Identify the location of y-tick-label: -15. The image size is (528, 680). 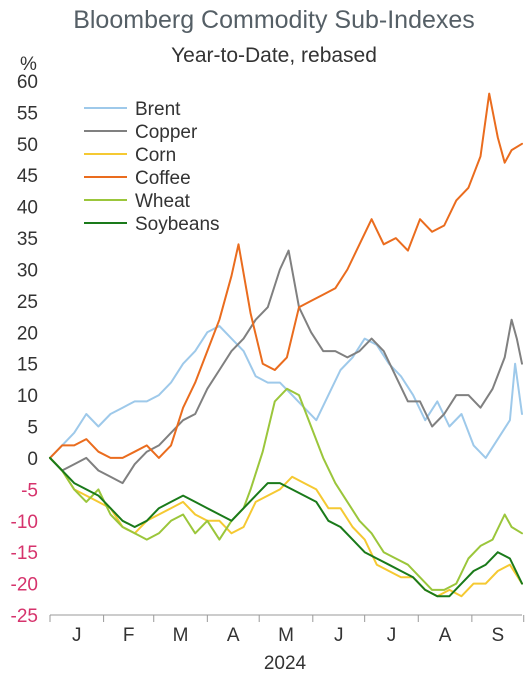
(24, 553).